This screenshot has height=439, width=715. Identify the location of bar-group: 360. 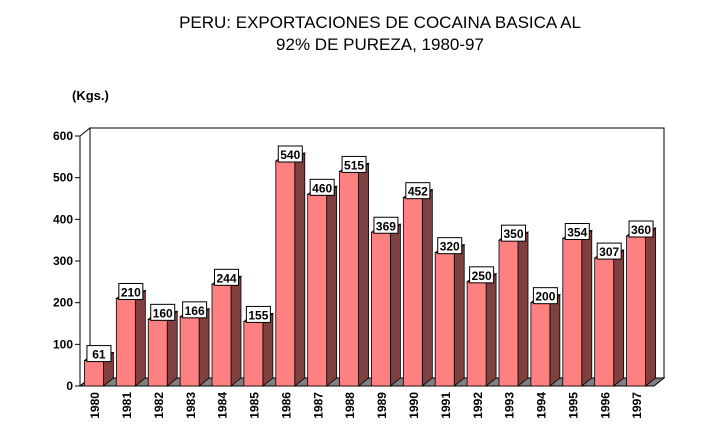
(641, 303).